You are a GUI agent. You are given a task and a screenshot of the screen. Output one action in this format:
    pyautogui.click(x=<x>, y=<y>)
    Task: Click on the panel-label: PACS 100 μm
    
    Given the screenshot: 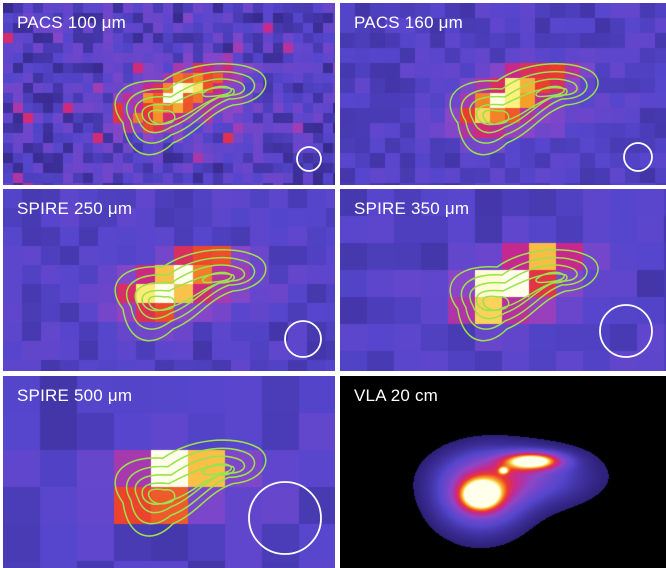 What is the action you would take?
    pyautogui.click(x=71, y=22)
    